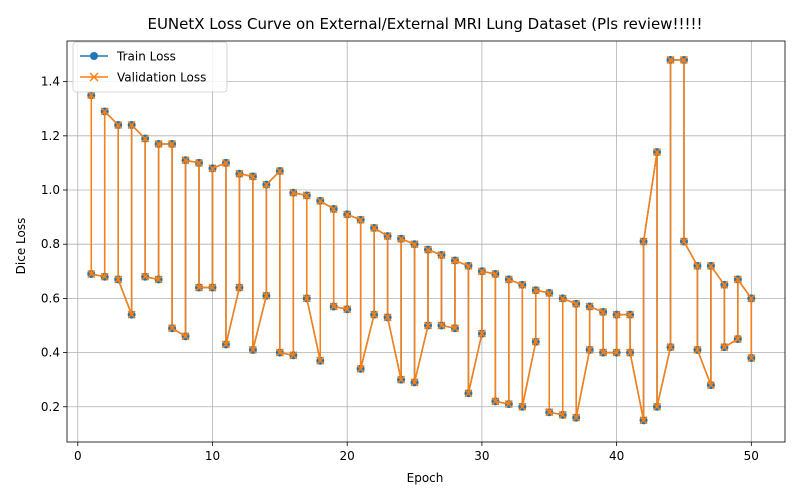 The image size is (800, 500). I want to click on legend-train-label: Train Loss, so click(146, 57).